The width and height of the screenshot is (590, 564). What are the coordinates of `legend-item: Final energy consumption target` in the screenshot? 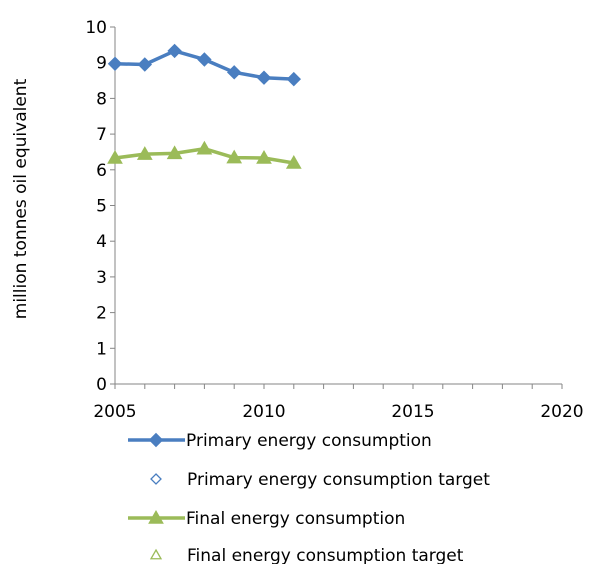 It's located at (306, 555).